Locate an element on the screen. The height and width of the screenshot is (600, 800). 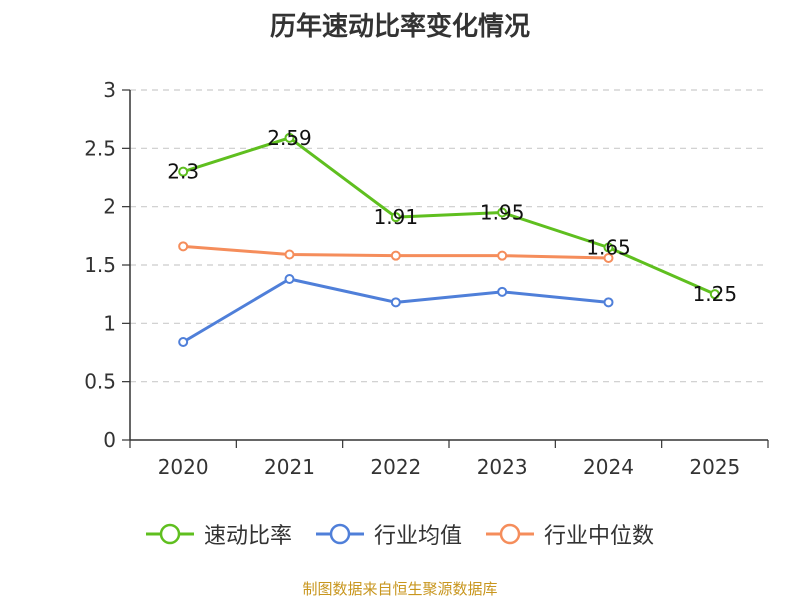
x-tick-label: 2024 is located at coordinates (608, 467).